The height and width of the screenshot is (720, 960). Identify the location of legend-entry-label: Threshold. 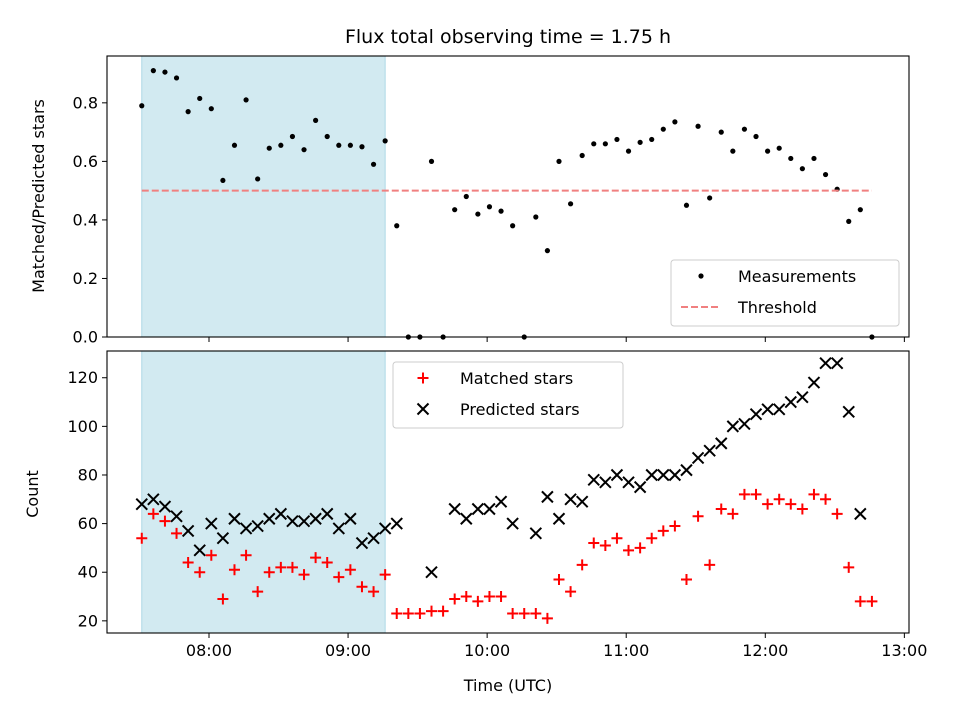
(777, 307).